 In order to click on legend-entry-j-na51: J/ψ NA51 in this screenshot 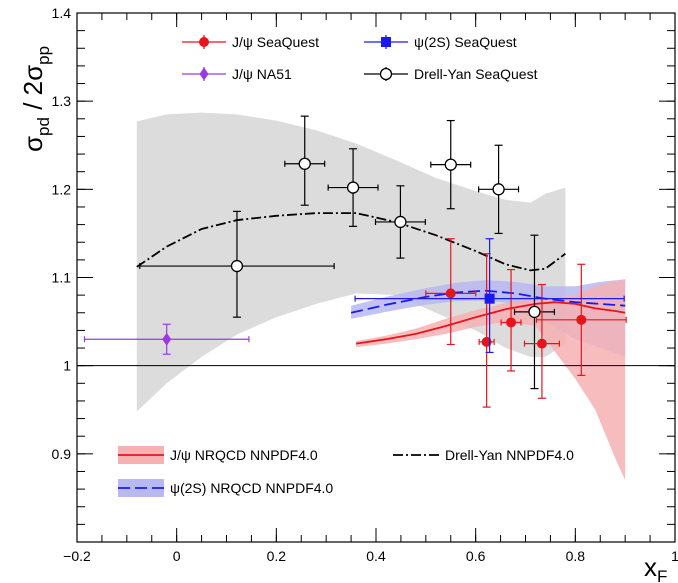, I will do `click(237, 74)`.